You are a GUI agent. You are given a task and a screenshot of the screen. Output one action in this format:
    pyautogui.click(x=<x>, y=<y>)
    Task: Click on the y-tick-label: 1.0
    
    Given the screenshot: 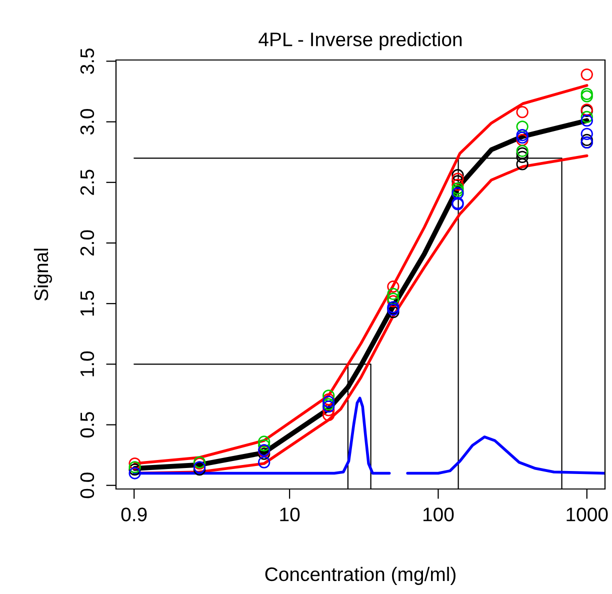 What is the action you would take?
    pyautogui.click(x=87, y=363)
    